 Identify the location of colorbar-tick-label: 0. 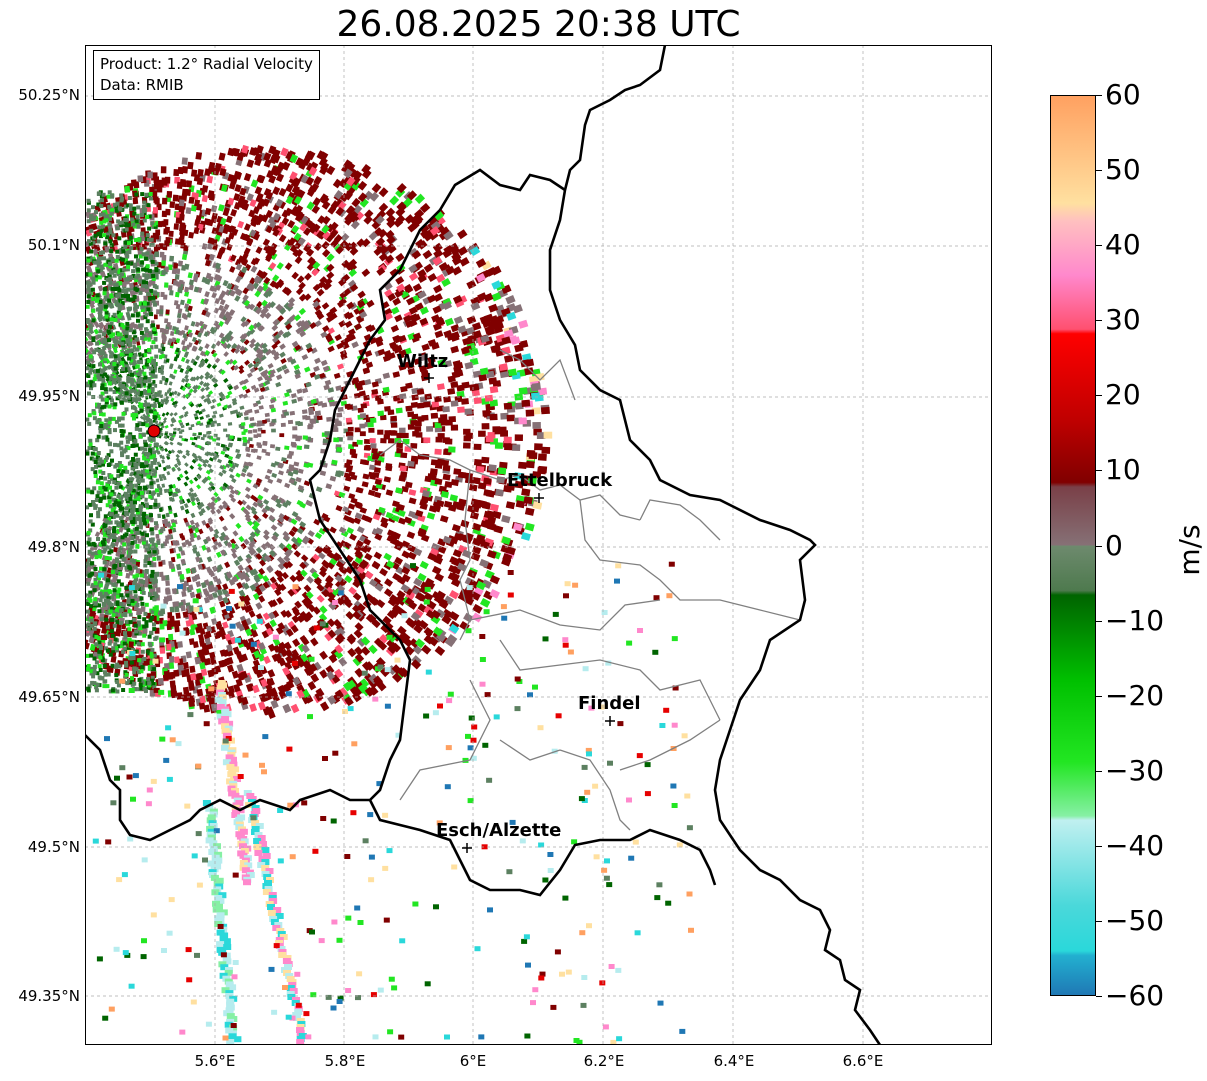
(1114, 545).